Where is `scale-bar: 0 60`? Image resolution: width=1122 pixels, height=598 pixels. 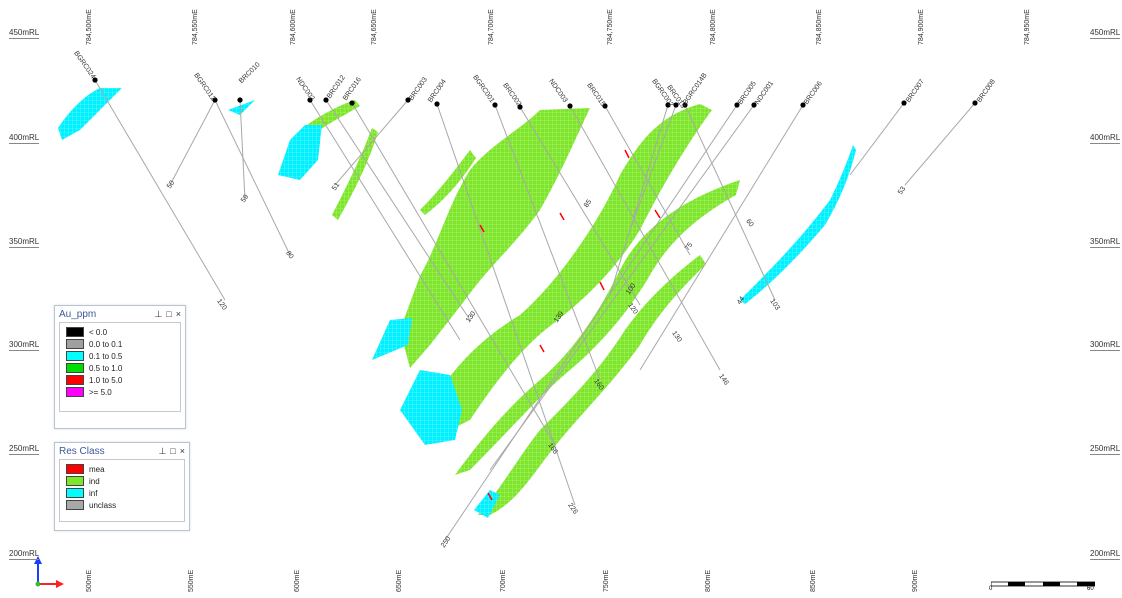 scale-bar: 0 60 is located at coordinates (1042, 585).